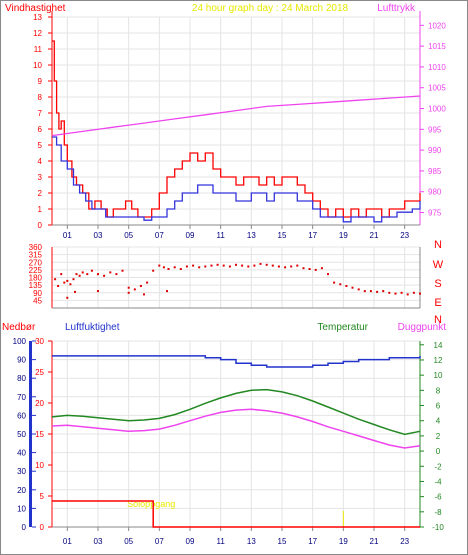 The height and width of the screenshot is (555, 468). What do you see at coordinates (98, 541) in the screenshot?
I see `tick-label-x: 03` at bounding box center [98, 541].